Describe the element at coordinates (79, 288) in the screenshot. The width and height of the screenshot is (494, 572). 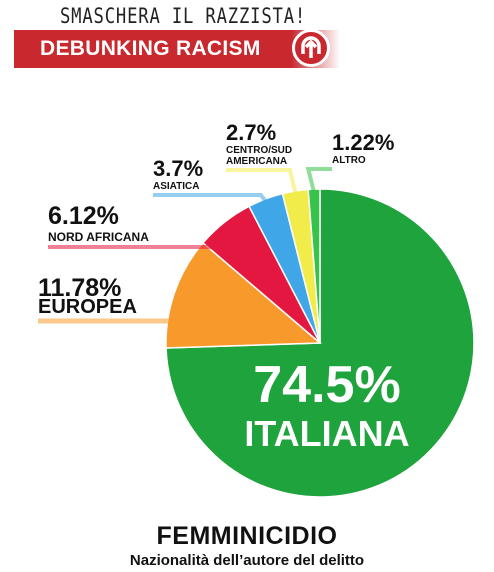
I see `slice-value-europea: 11.78%` at that location.